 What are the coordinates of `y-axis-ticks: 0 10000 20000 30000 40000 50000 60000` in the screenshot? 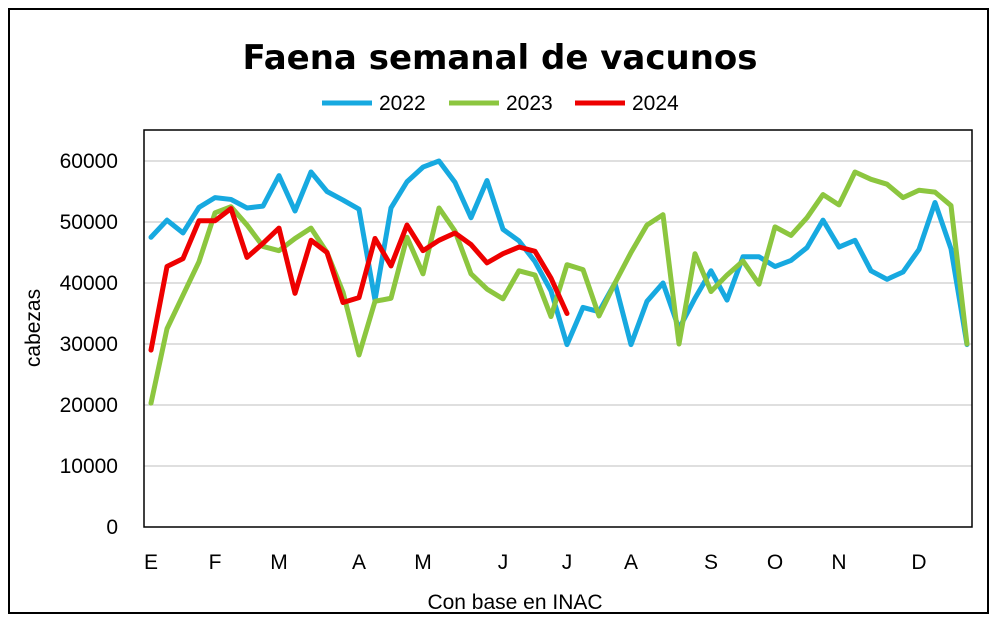 It's located at (89, 344).